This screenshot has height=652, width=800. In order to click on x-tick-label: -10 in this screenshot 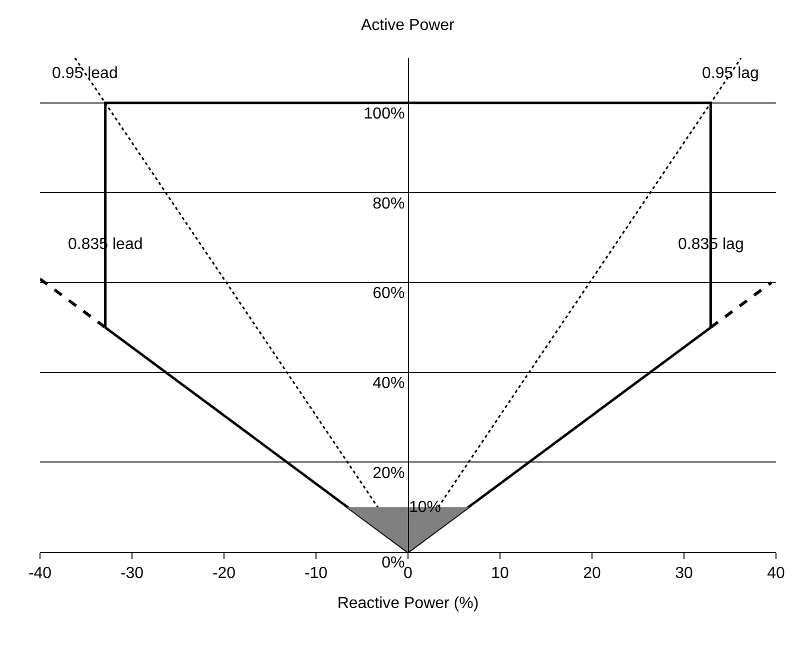, I will do `click(316, 573)`.